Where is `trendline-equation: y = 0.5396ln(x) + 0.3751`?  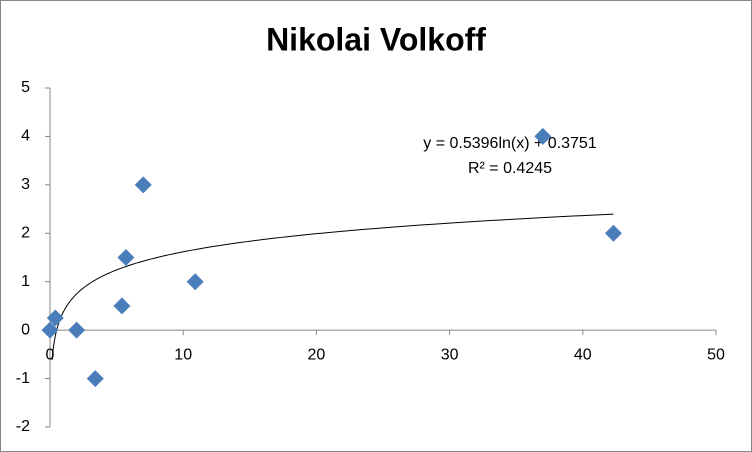
trendline-equation: y = 0.5396ln(x) + 0.3751 is located at coordinates (510, 143).